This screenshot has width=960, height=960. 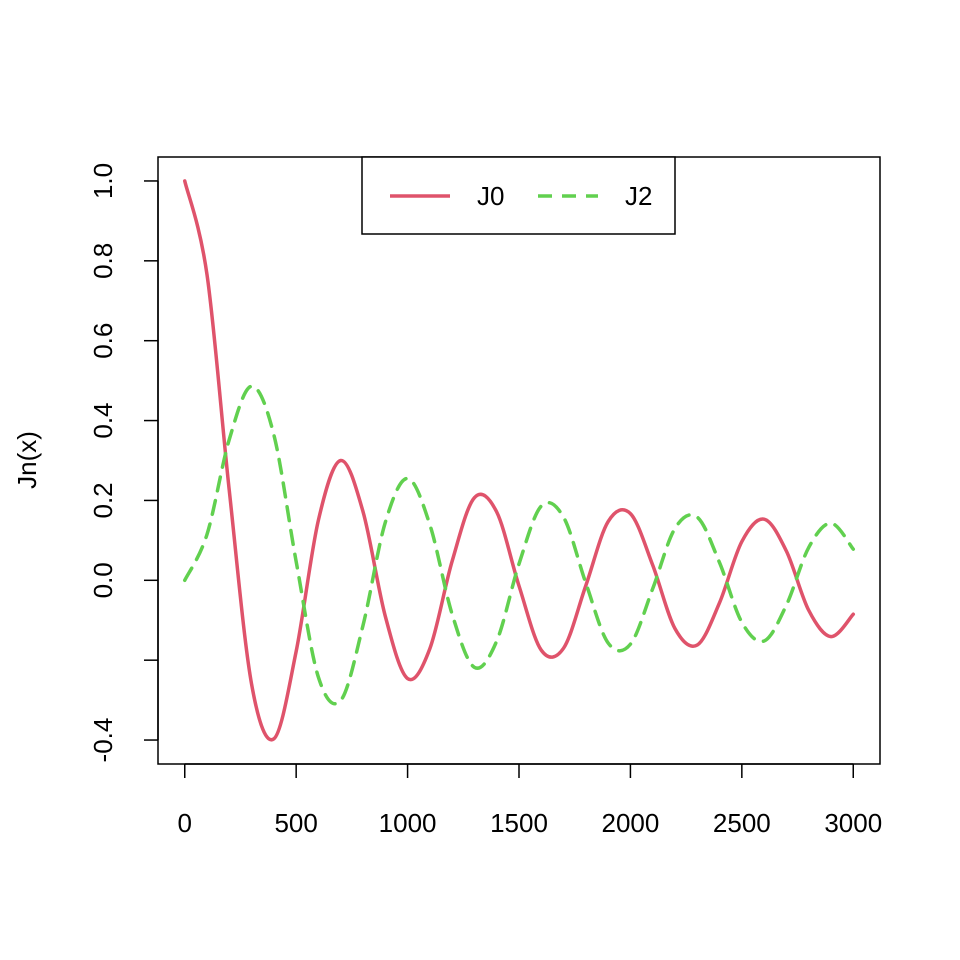 What do you see at coordinates (519, 823) in the screenshot?
I see `x-tick-label: 1500` at bounding box center [519, 823].